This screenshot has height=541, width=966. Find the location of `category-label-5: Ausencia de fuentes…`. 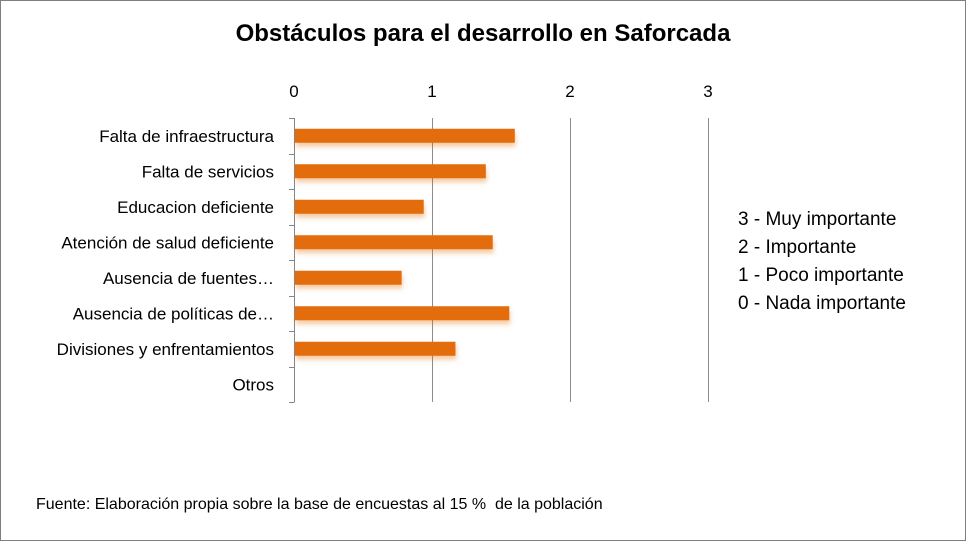

category-label-5: Ausencia de fuentes… is located at coordinates (188, 278).